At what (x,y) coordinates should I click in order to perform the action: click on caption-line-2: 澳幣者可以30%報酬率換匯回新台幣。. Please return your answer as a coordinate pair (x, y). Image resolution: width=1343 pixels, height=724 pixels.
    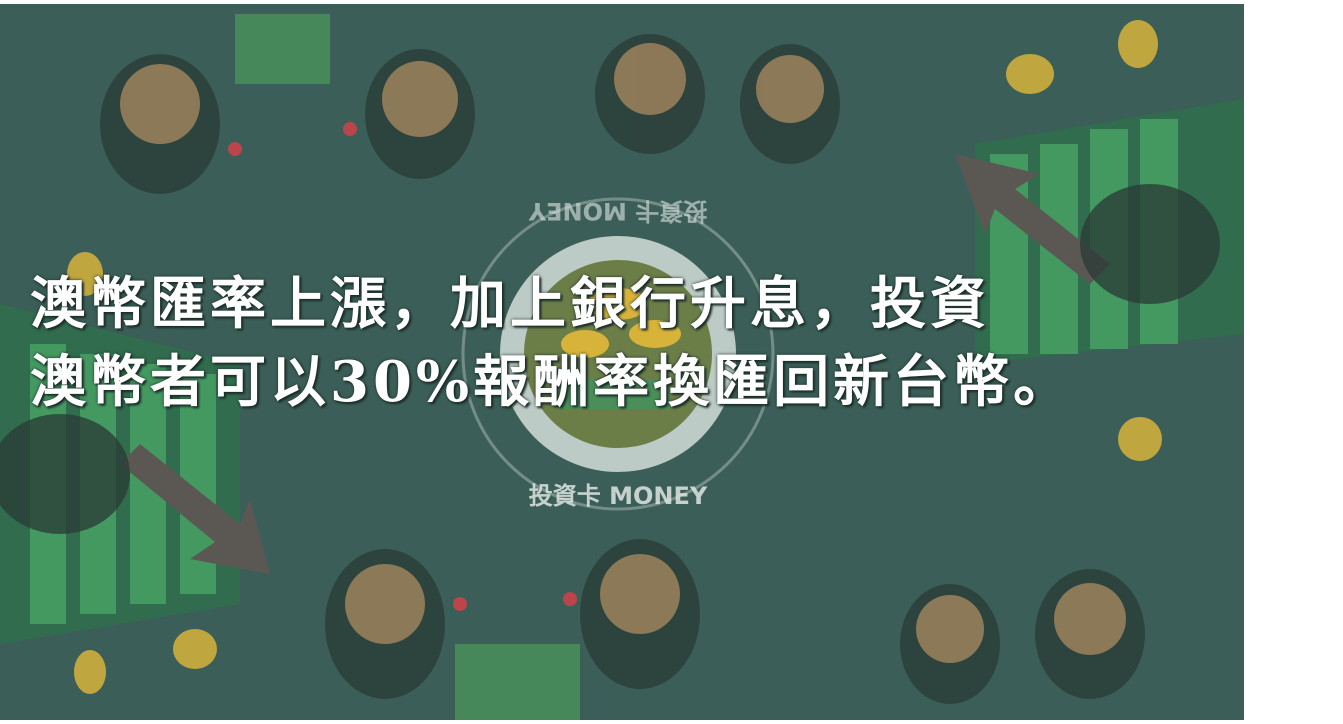
    Looking at the image, I should click on (552, 382).